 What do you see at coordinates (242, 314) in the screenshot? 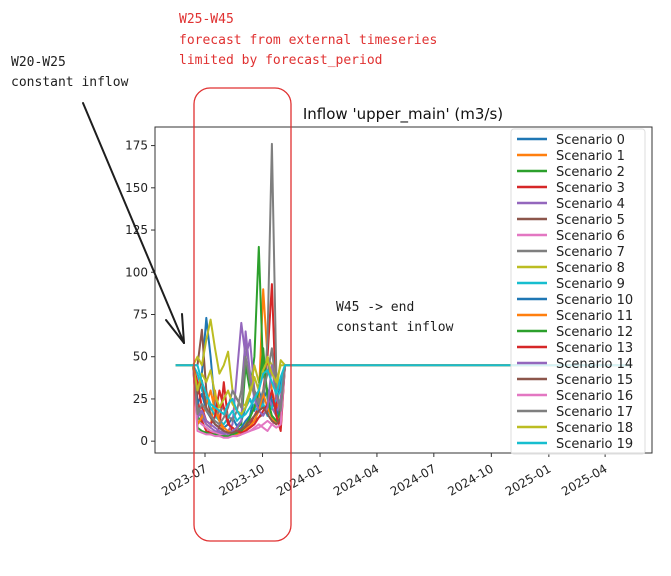
I see `forecast-highlight-box` at bounding box center [242, 314].